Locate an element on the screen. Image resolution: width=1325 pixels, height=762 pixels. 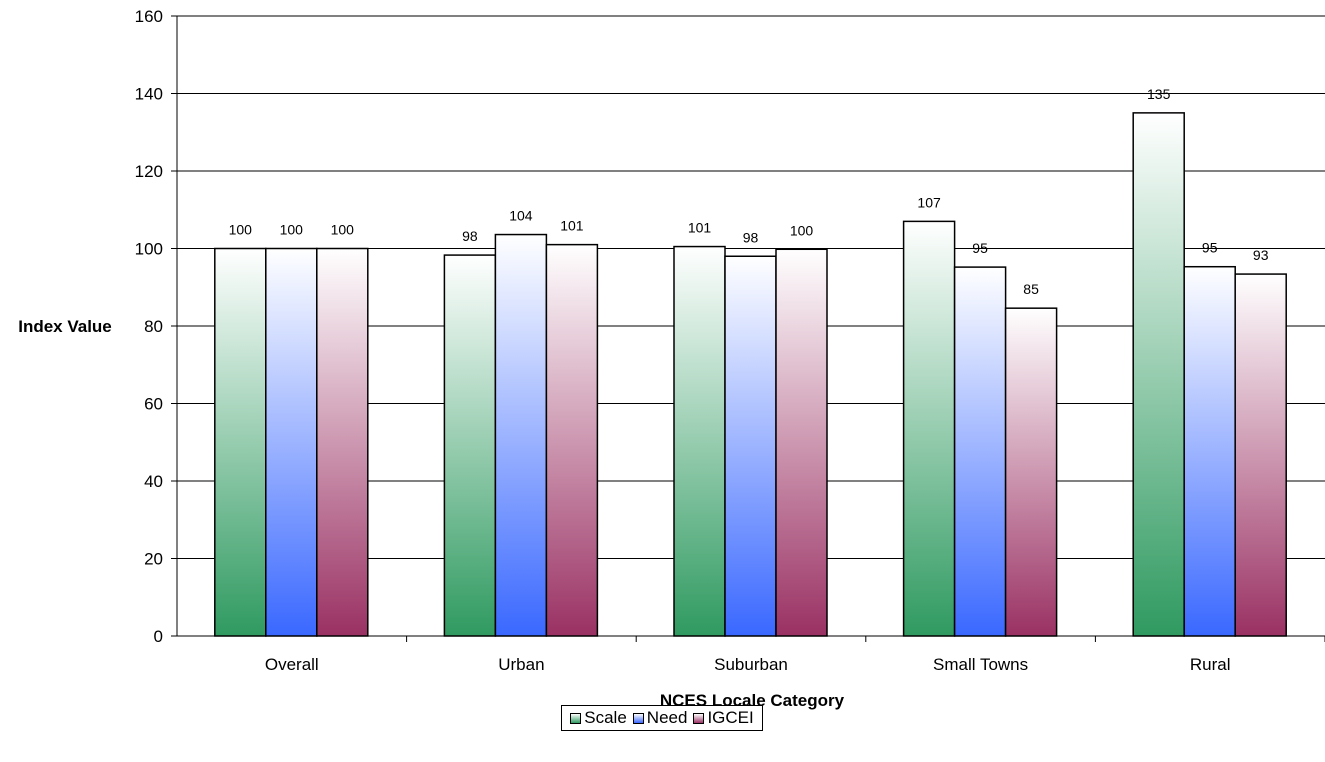
legend: Scale Need IGCEI is located at coordinates (662, 718).